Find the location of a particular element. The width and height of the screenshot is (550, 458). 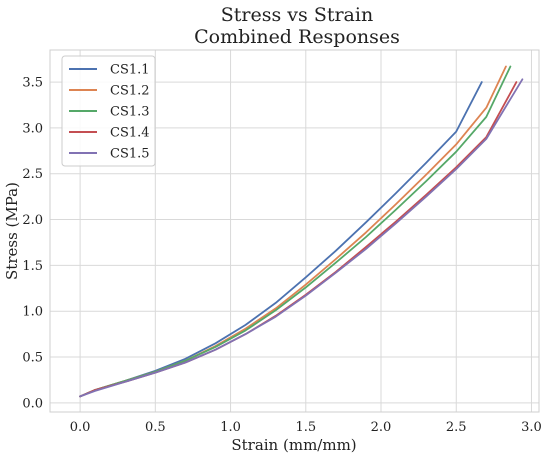

chart-title: Stress vs Strain is located at coordinates (297, 15).